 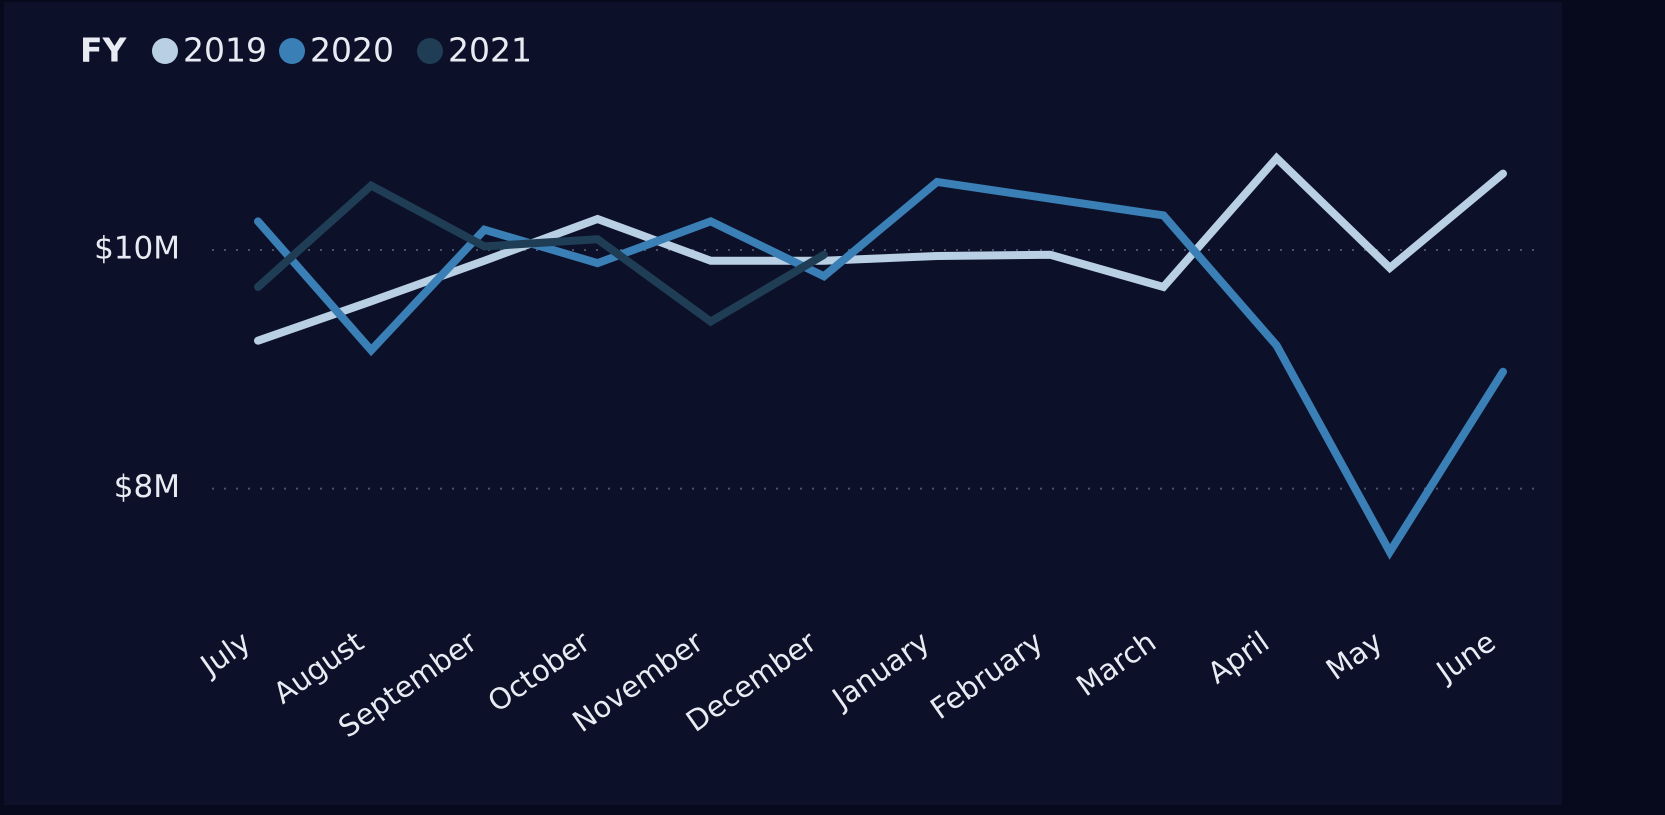 I want to click on legend-label: 2021, so click(x=490, y=50).